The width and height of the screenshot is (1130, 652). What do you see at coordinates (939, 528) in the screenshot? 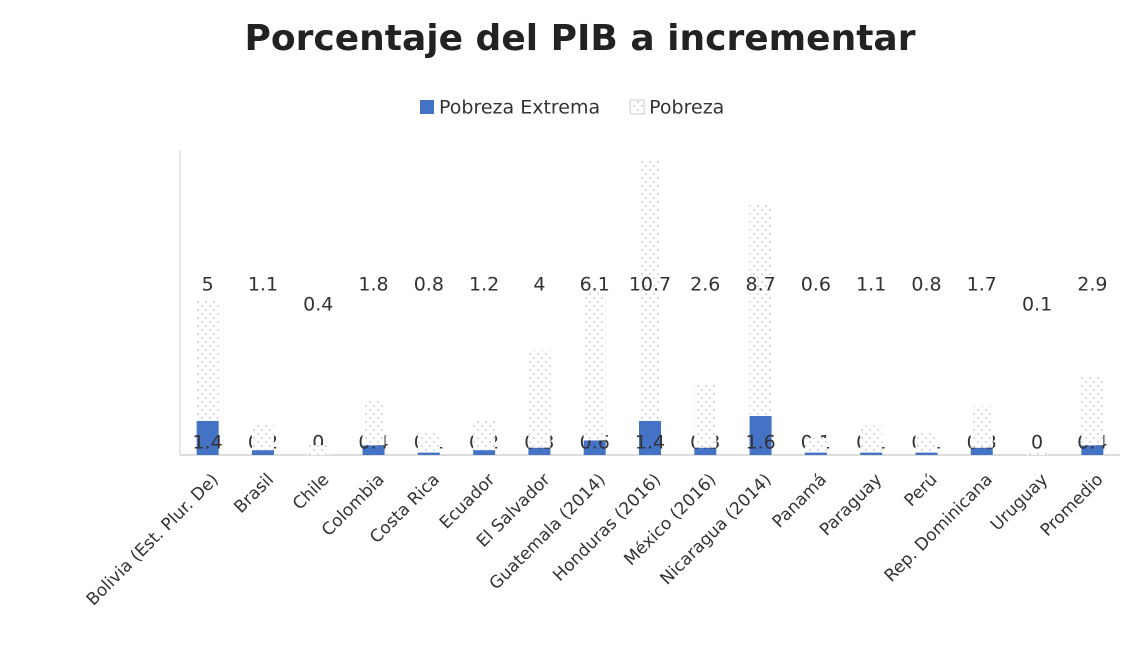
I see `x-tick-label: Rep. Dominicana` at bounding box center [939, 528].